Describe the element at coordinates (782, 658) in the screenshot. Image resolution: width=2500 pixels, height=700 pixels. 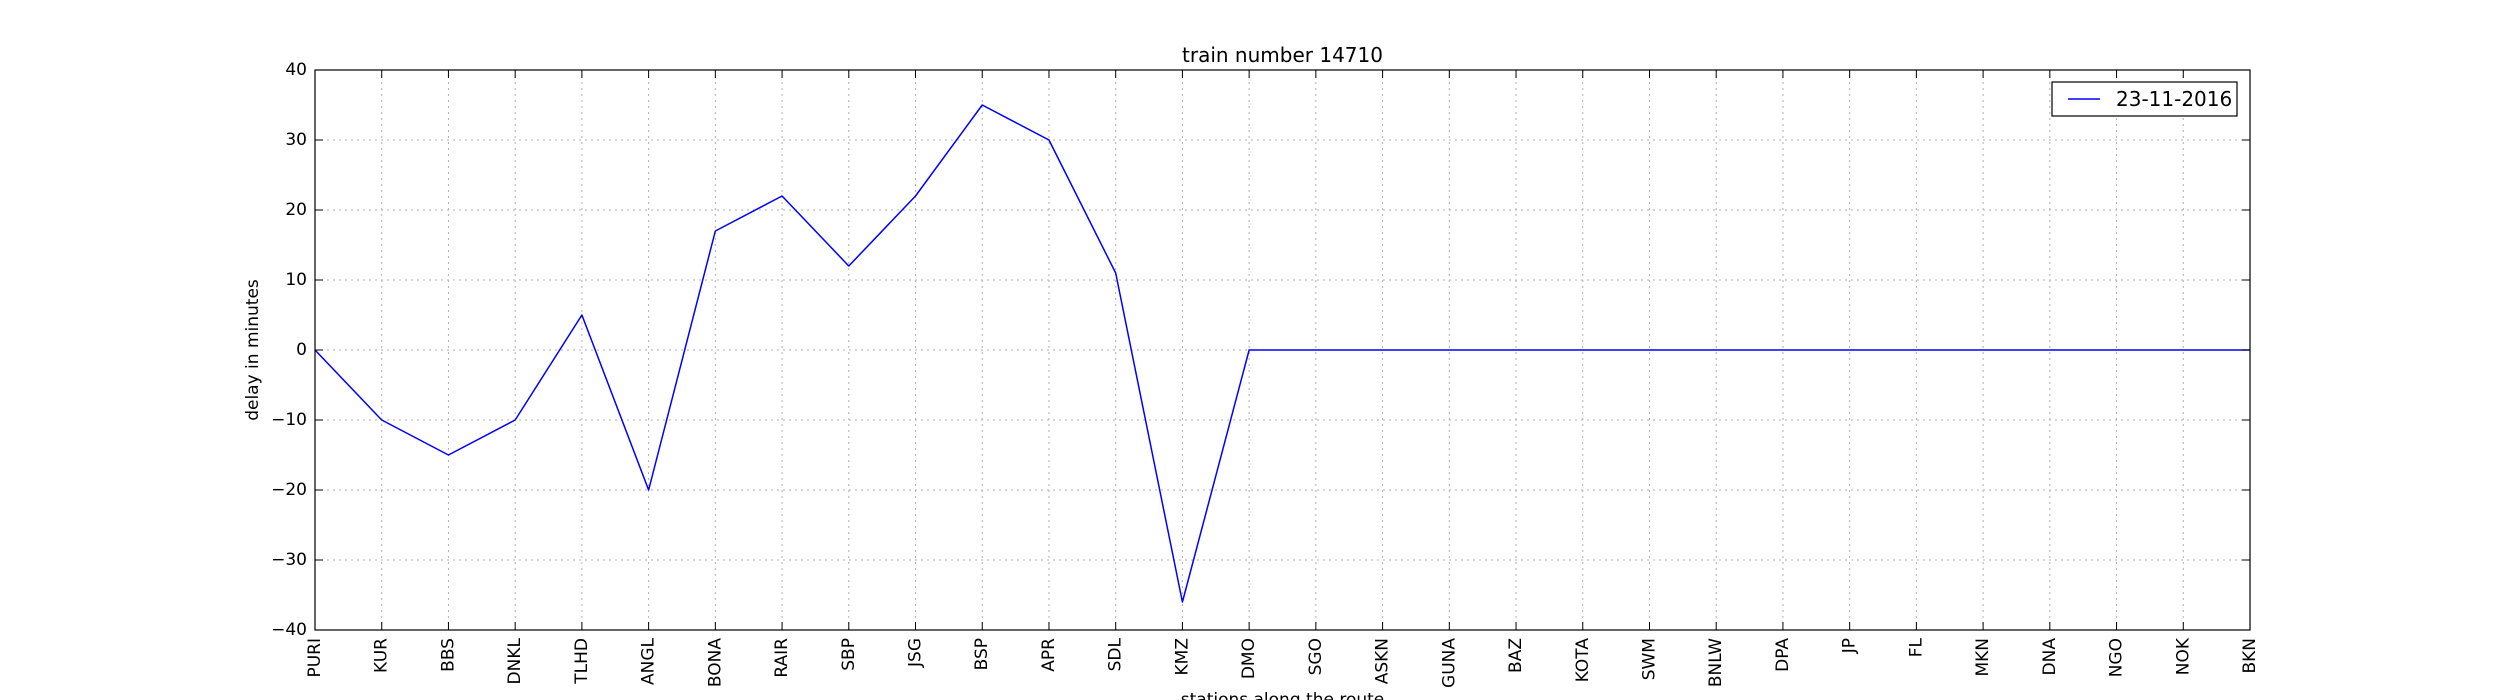
I see `x-tick-label: RAIR` at that location.